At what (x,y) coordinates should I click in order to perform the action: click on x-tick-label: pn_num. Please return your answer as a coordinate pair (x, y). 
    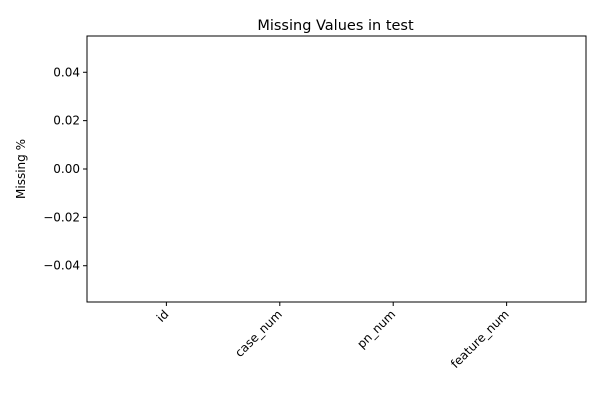
    Looking at the image, I should click on (376, 329).